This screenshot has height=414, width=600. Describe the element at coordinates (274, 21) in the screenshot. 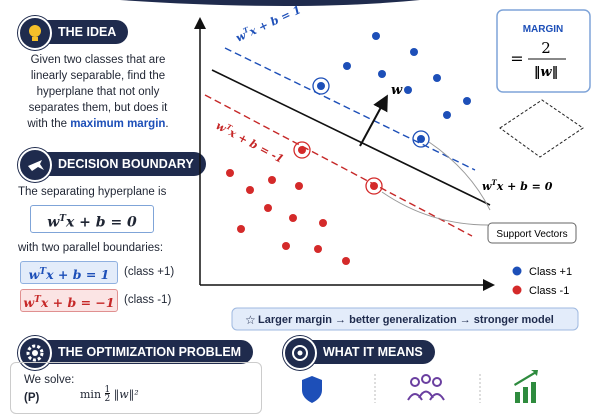

I see `text: x + b = 1` at that location.